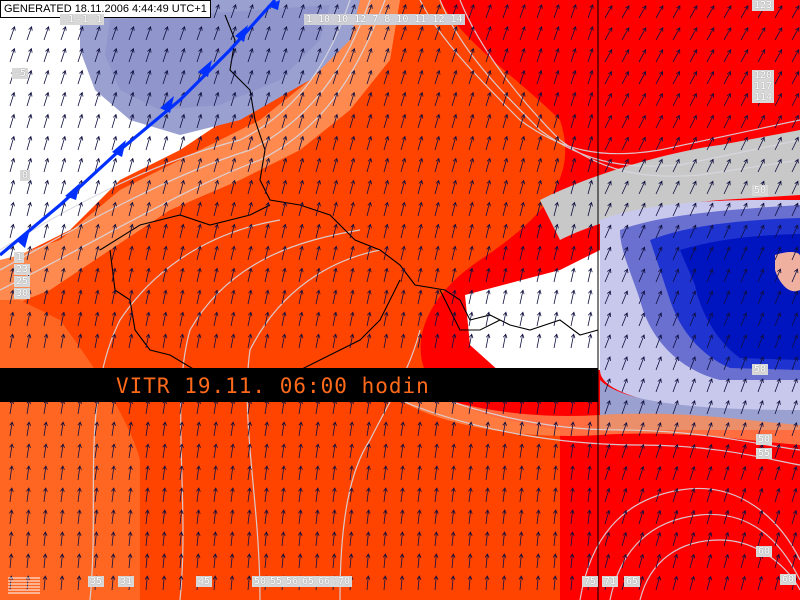 The image size is (800, 600). Describe the element at coordinates (764, 551) in the screenshot. I see `contour-label: 60` at that location.